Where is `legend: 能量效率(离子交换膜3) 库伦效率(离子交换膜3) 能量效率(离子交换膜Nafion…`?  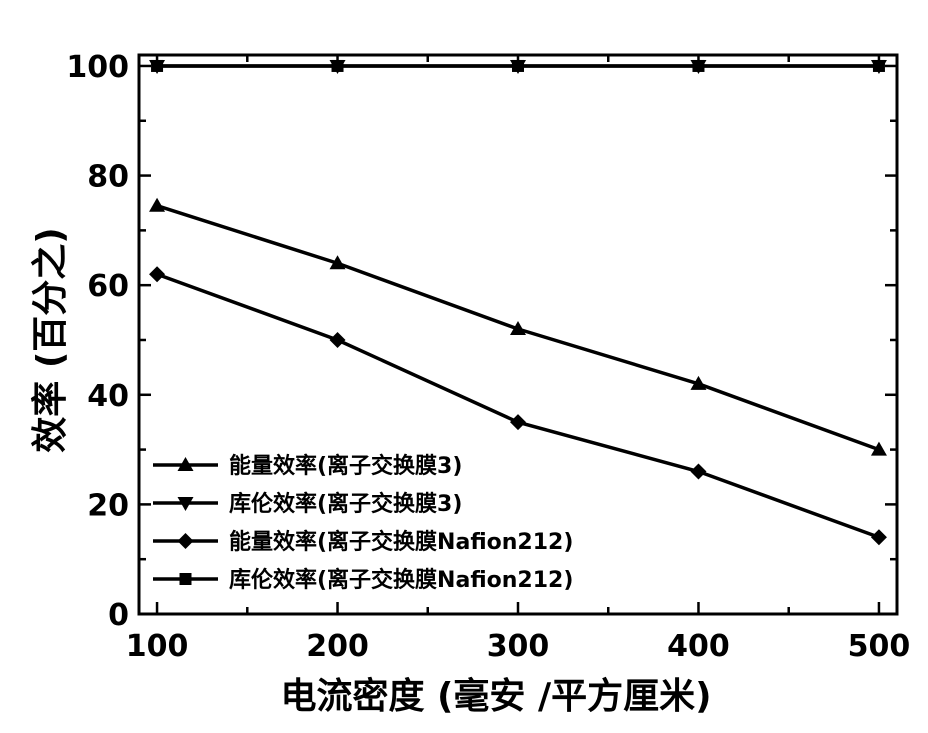 legend: 能量效率(离子交换膜3) 库伦效率(离子交换膜3) 能量效率(离子交换膜Nafion… is located at coordinates (363, 523).